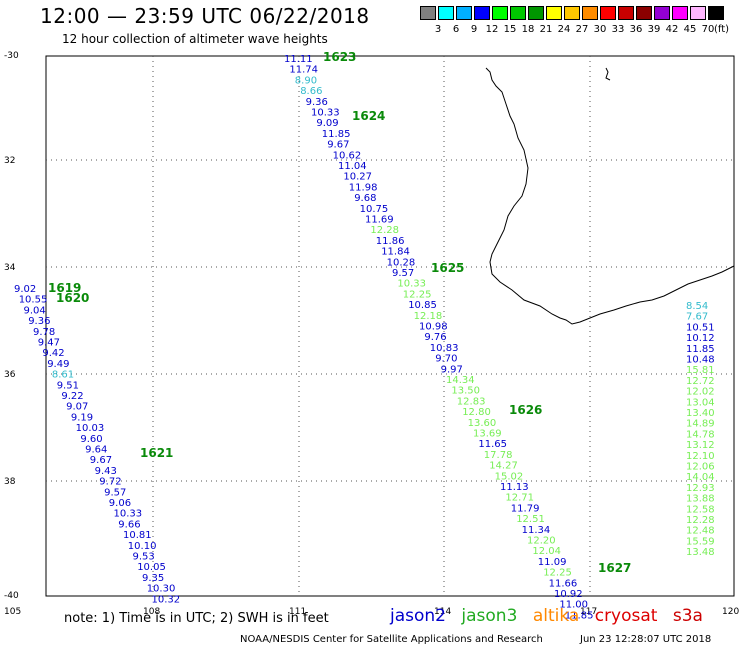  I want to click on color-scale-unit: (ft), so click(722, 29).